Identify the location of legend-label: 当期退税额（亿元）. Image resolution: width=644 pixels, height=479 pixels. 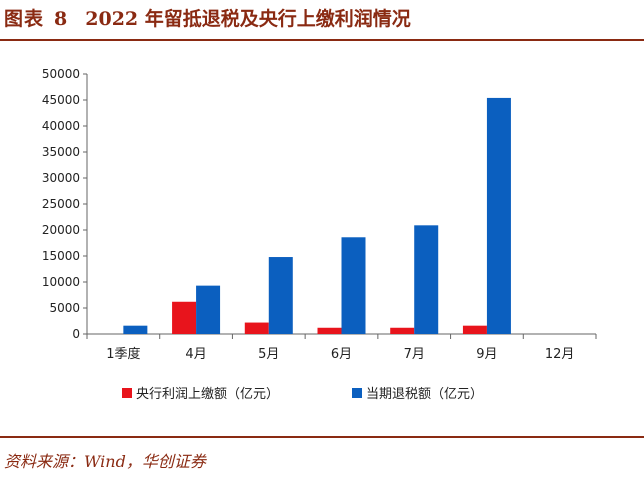
(424, 394).